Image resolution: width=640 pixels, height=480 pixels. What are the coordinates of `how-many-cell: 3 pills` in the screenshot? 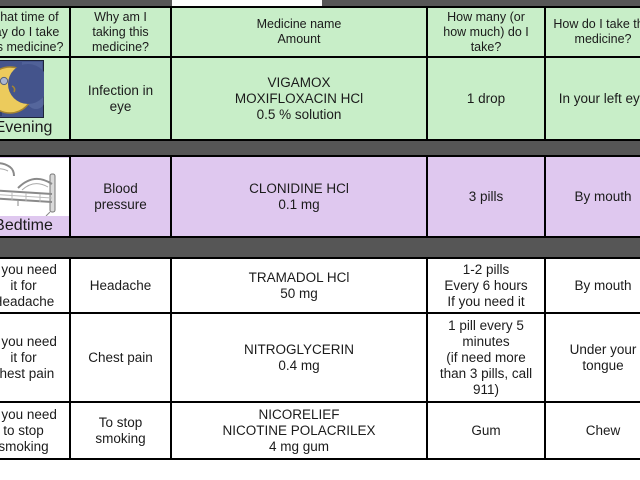 It's located at (486, 197).